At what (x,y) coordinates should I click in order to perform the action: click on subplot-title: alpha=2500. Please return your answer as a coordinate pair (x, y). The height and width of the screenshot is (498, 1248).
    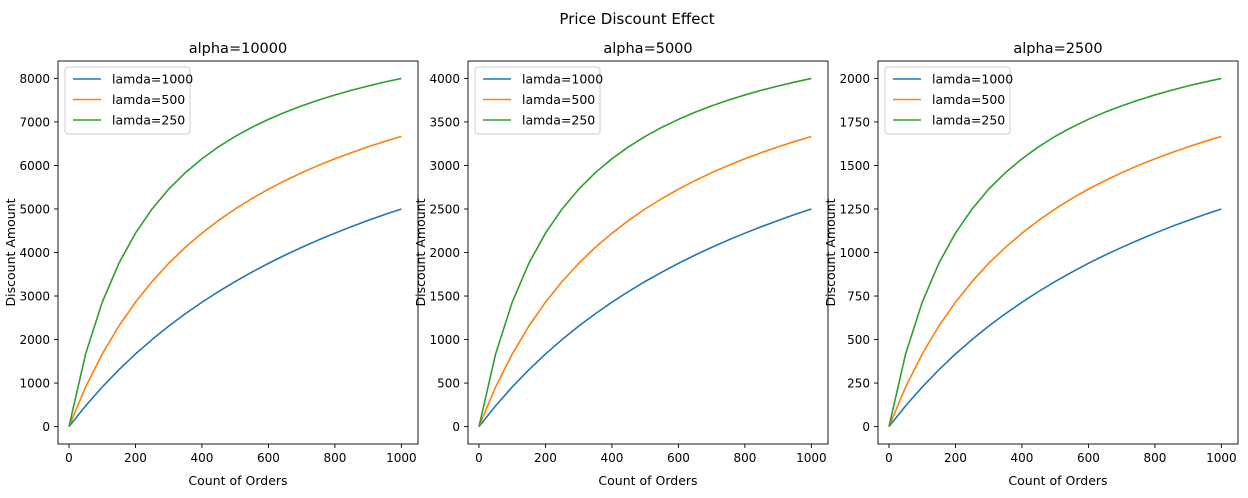
    Looking at the image, I should click on (1057, 49).